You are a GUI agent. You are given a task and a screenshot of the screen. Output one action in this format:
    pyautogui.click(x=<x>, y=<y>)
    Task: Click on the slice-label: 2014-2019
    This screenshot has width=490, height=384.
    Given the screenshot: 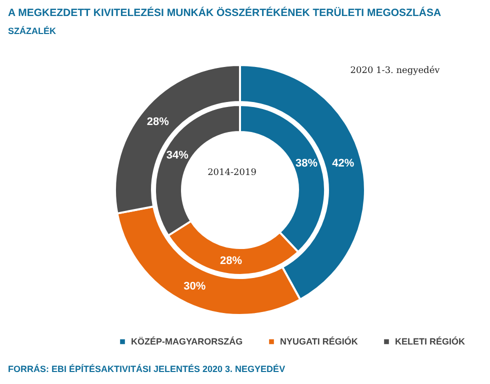 What is the action you would take?
    pyautogui.click(x=232, y=173)
    